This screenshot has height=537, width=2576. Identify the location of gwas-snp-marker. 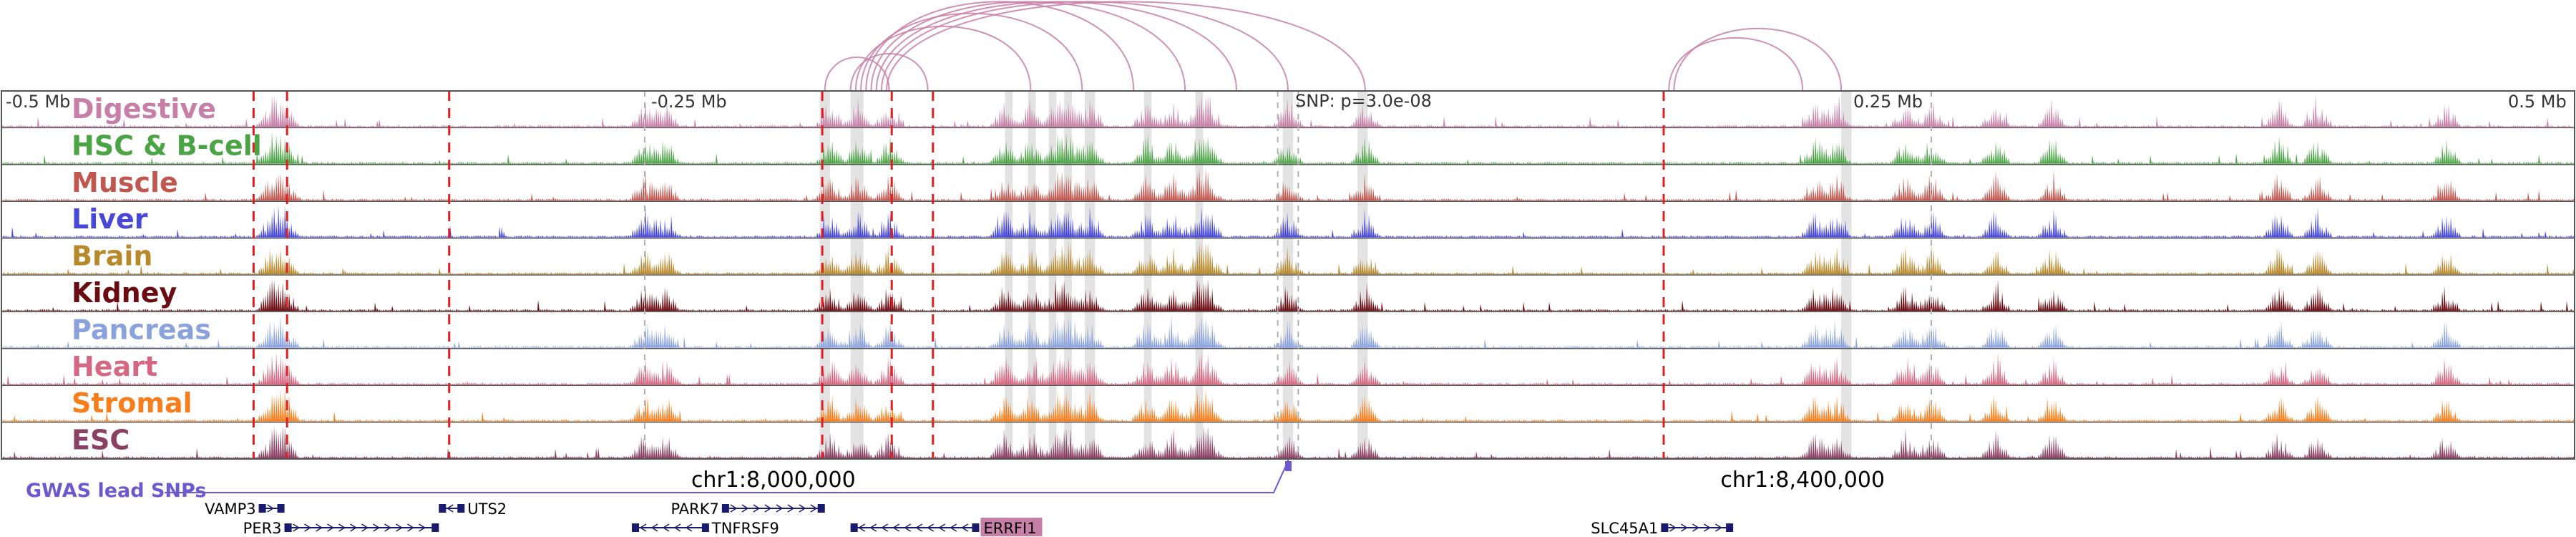
(1288, 466).